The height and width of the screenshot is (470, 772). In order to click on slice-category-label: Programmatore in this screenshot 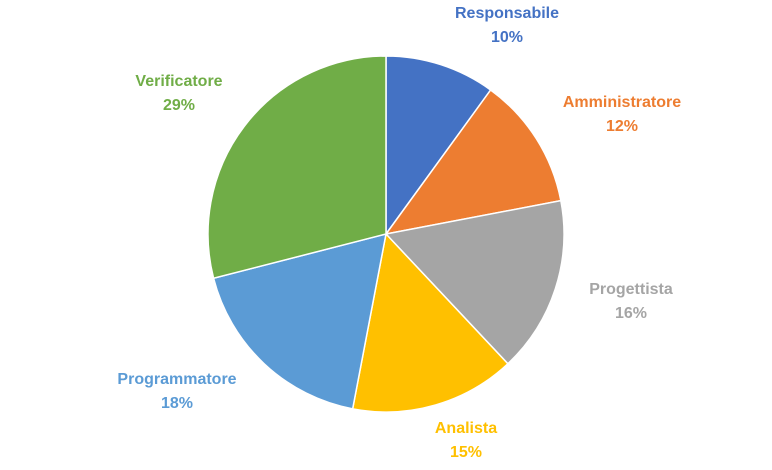, I will do `click(176, 379)`.